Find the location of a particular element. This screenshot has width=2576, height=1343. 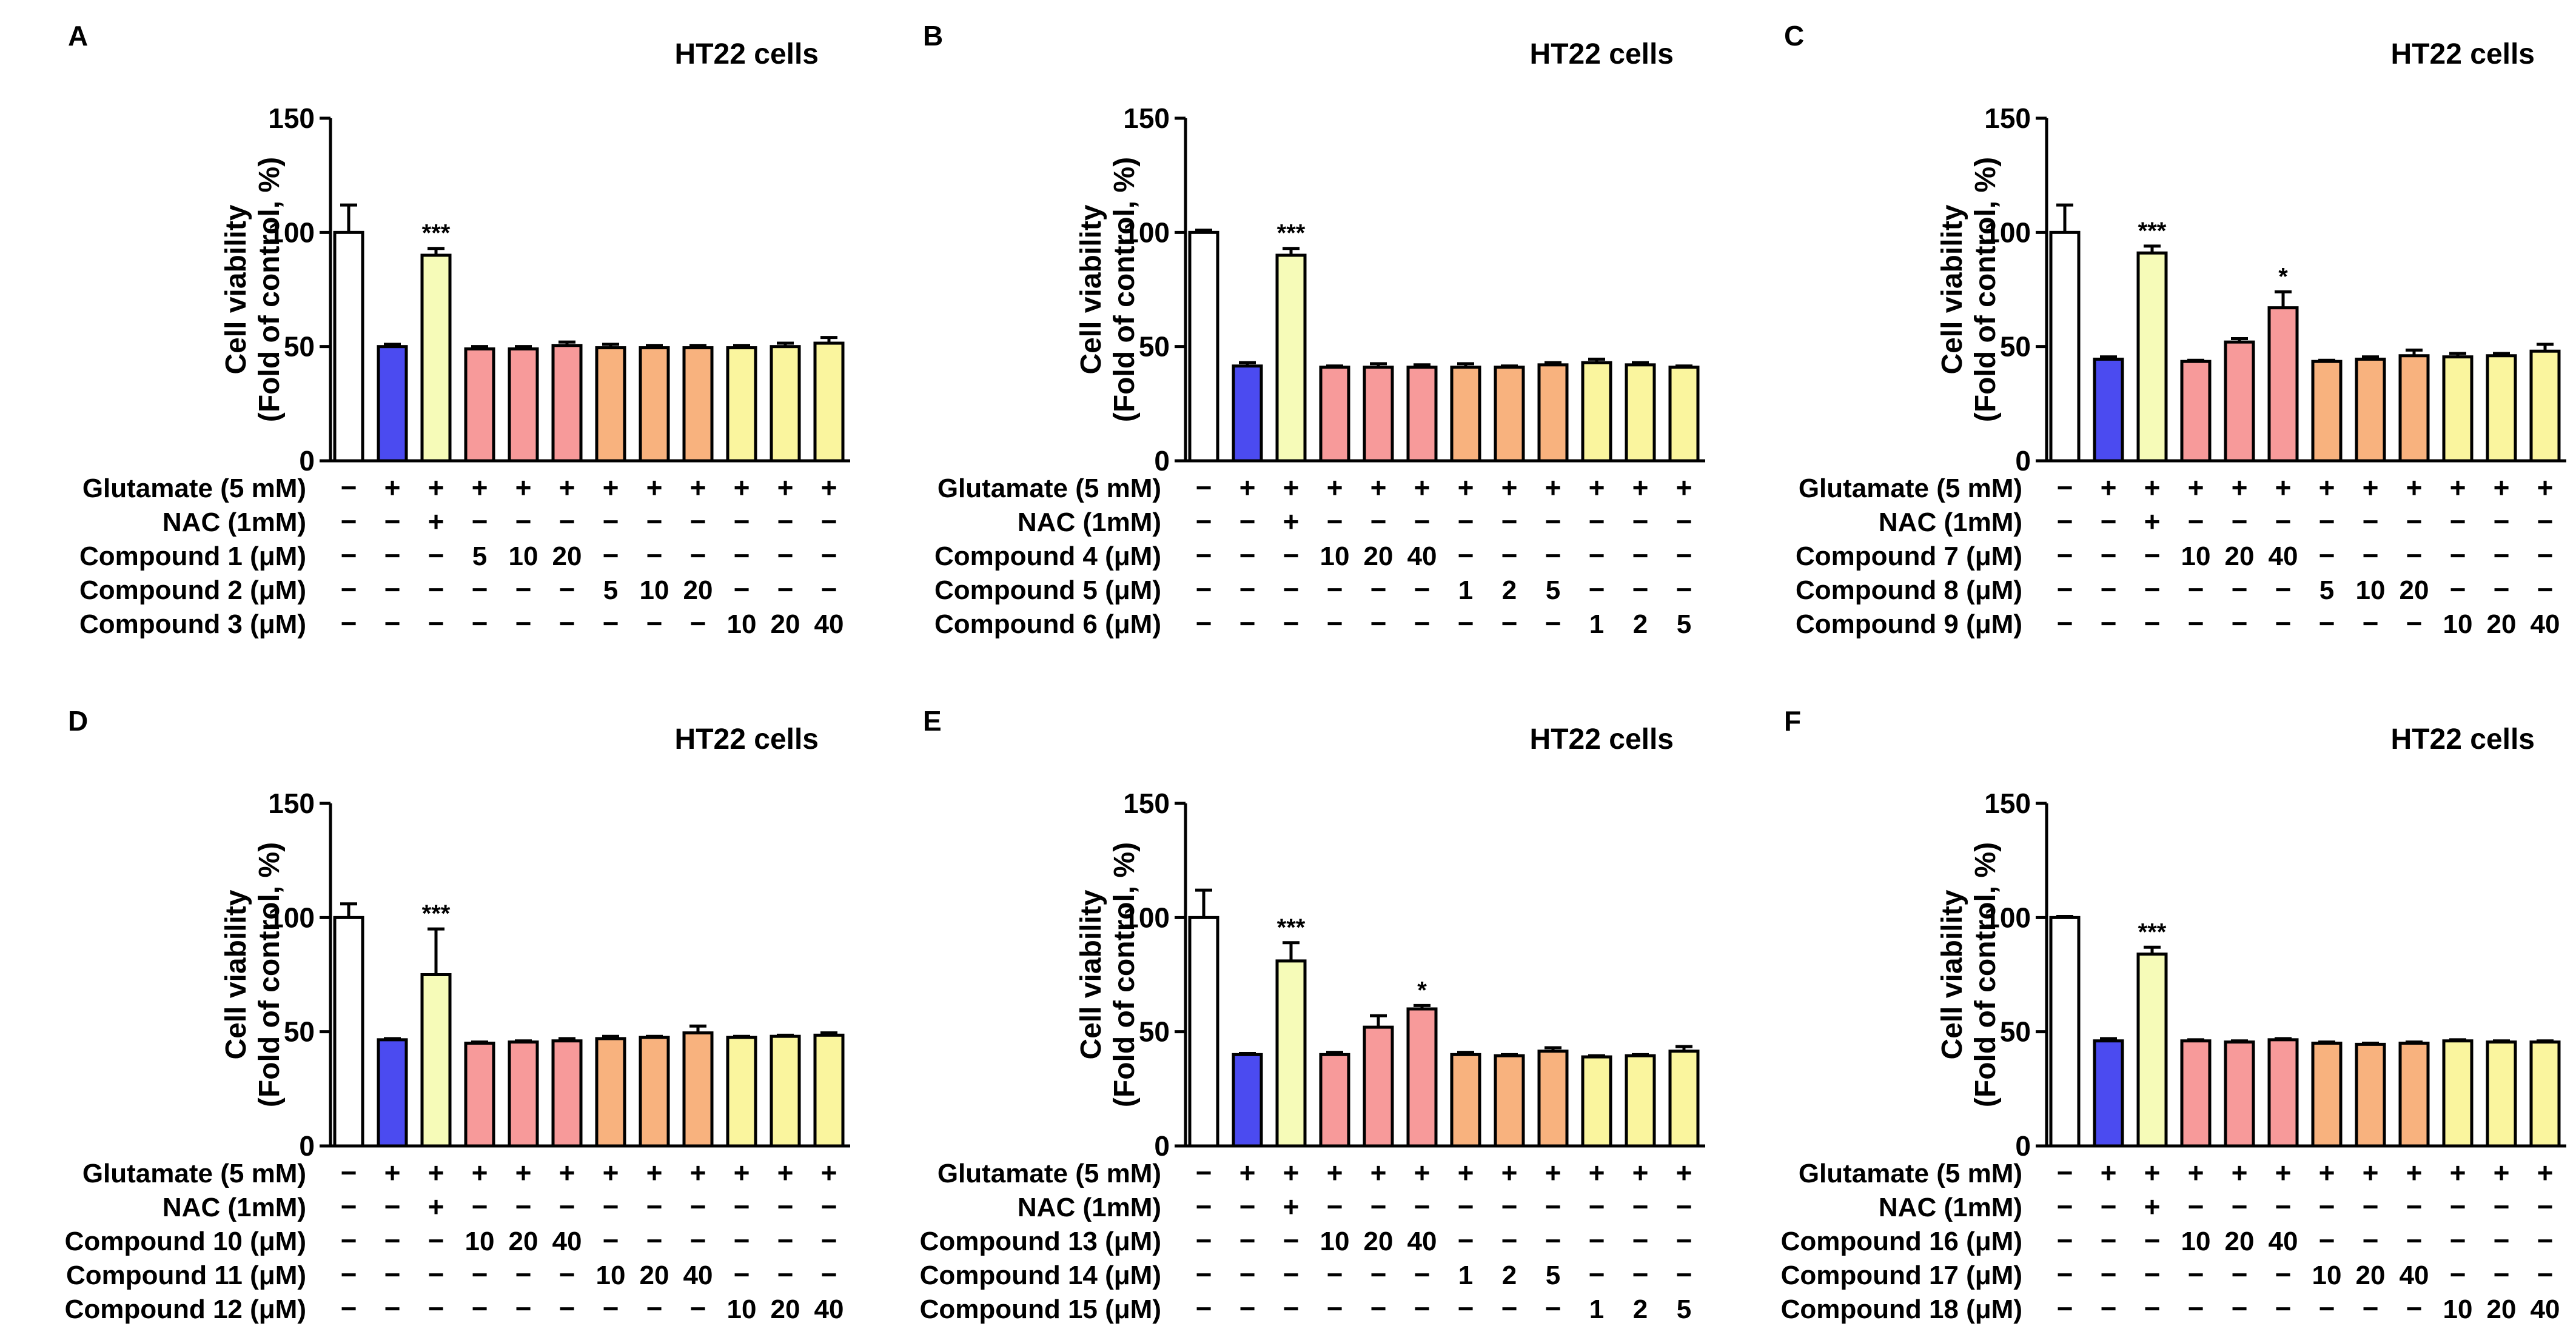

condition-row-label: Compound 2 (μM) is located at coordinates (192, 590).